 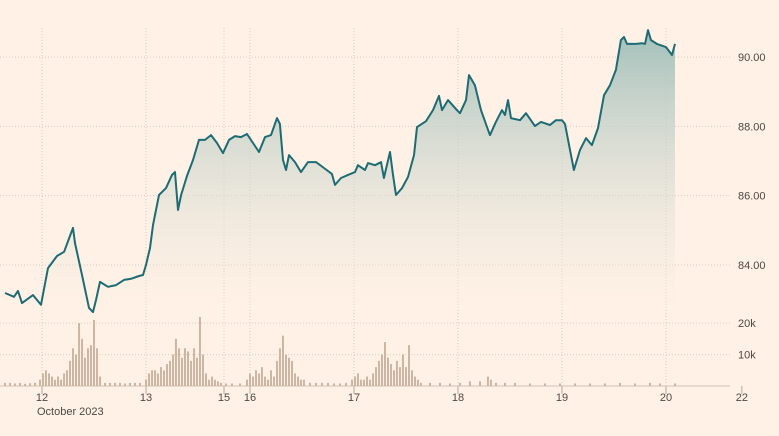 I want to click on y-tick-label: 90.00, so click(x=752, y=58).